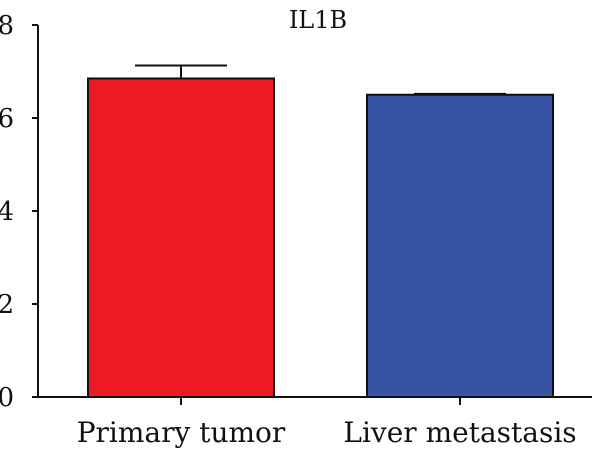  Describe the element at coordinates (318, 20) in the screenshot. I see `chart-title: IL1B` at that location.